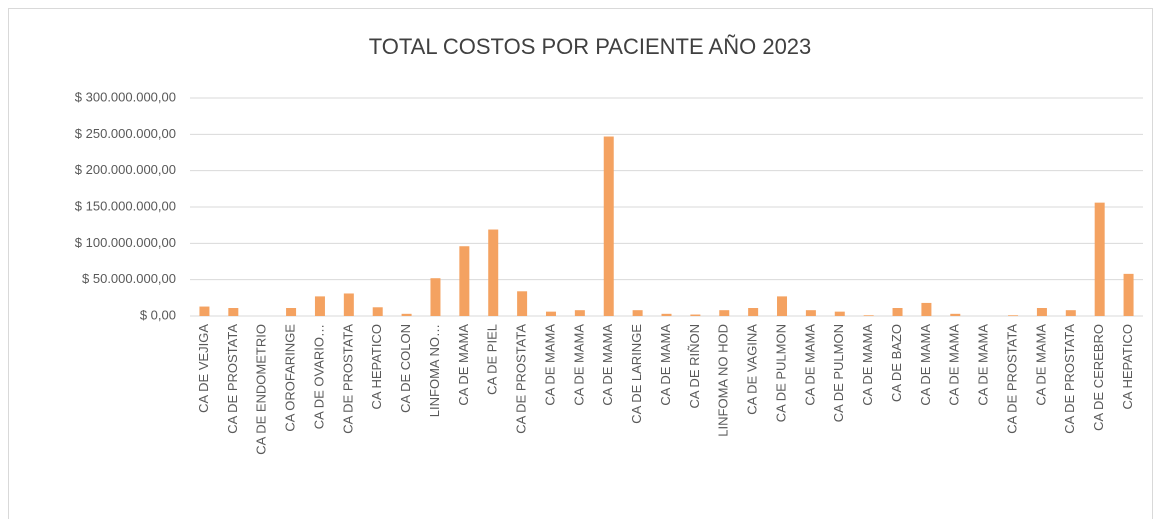  Describe the element at coordinates (1098, 377) in the screenshot. I see `x-tick-label: CA DE CEREBRO` at that location.